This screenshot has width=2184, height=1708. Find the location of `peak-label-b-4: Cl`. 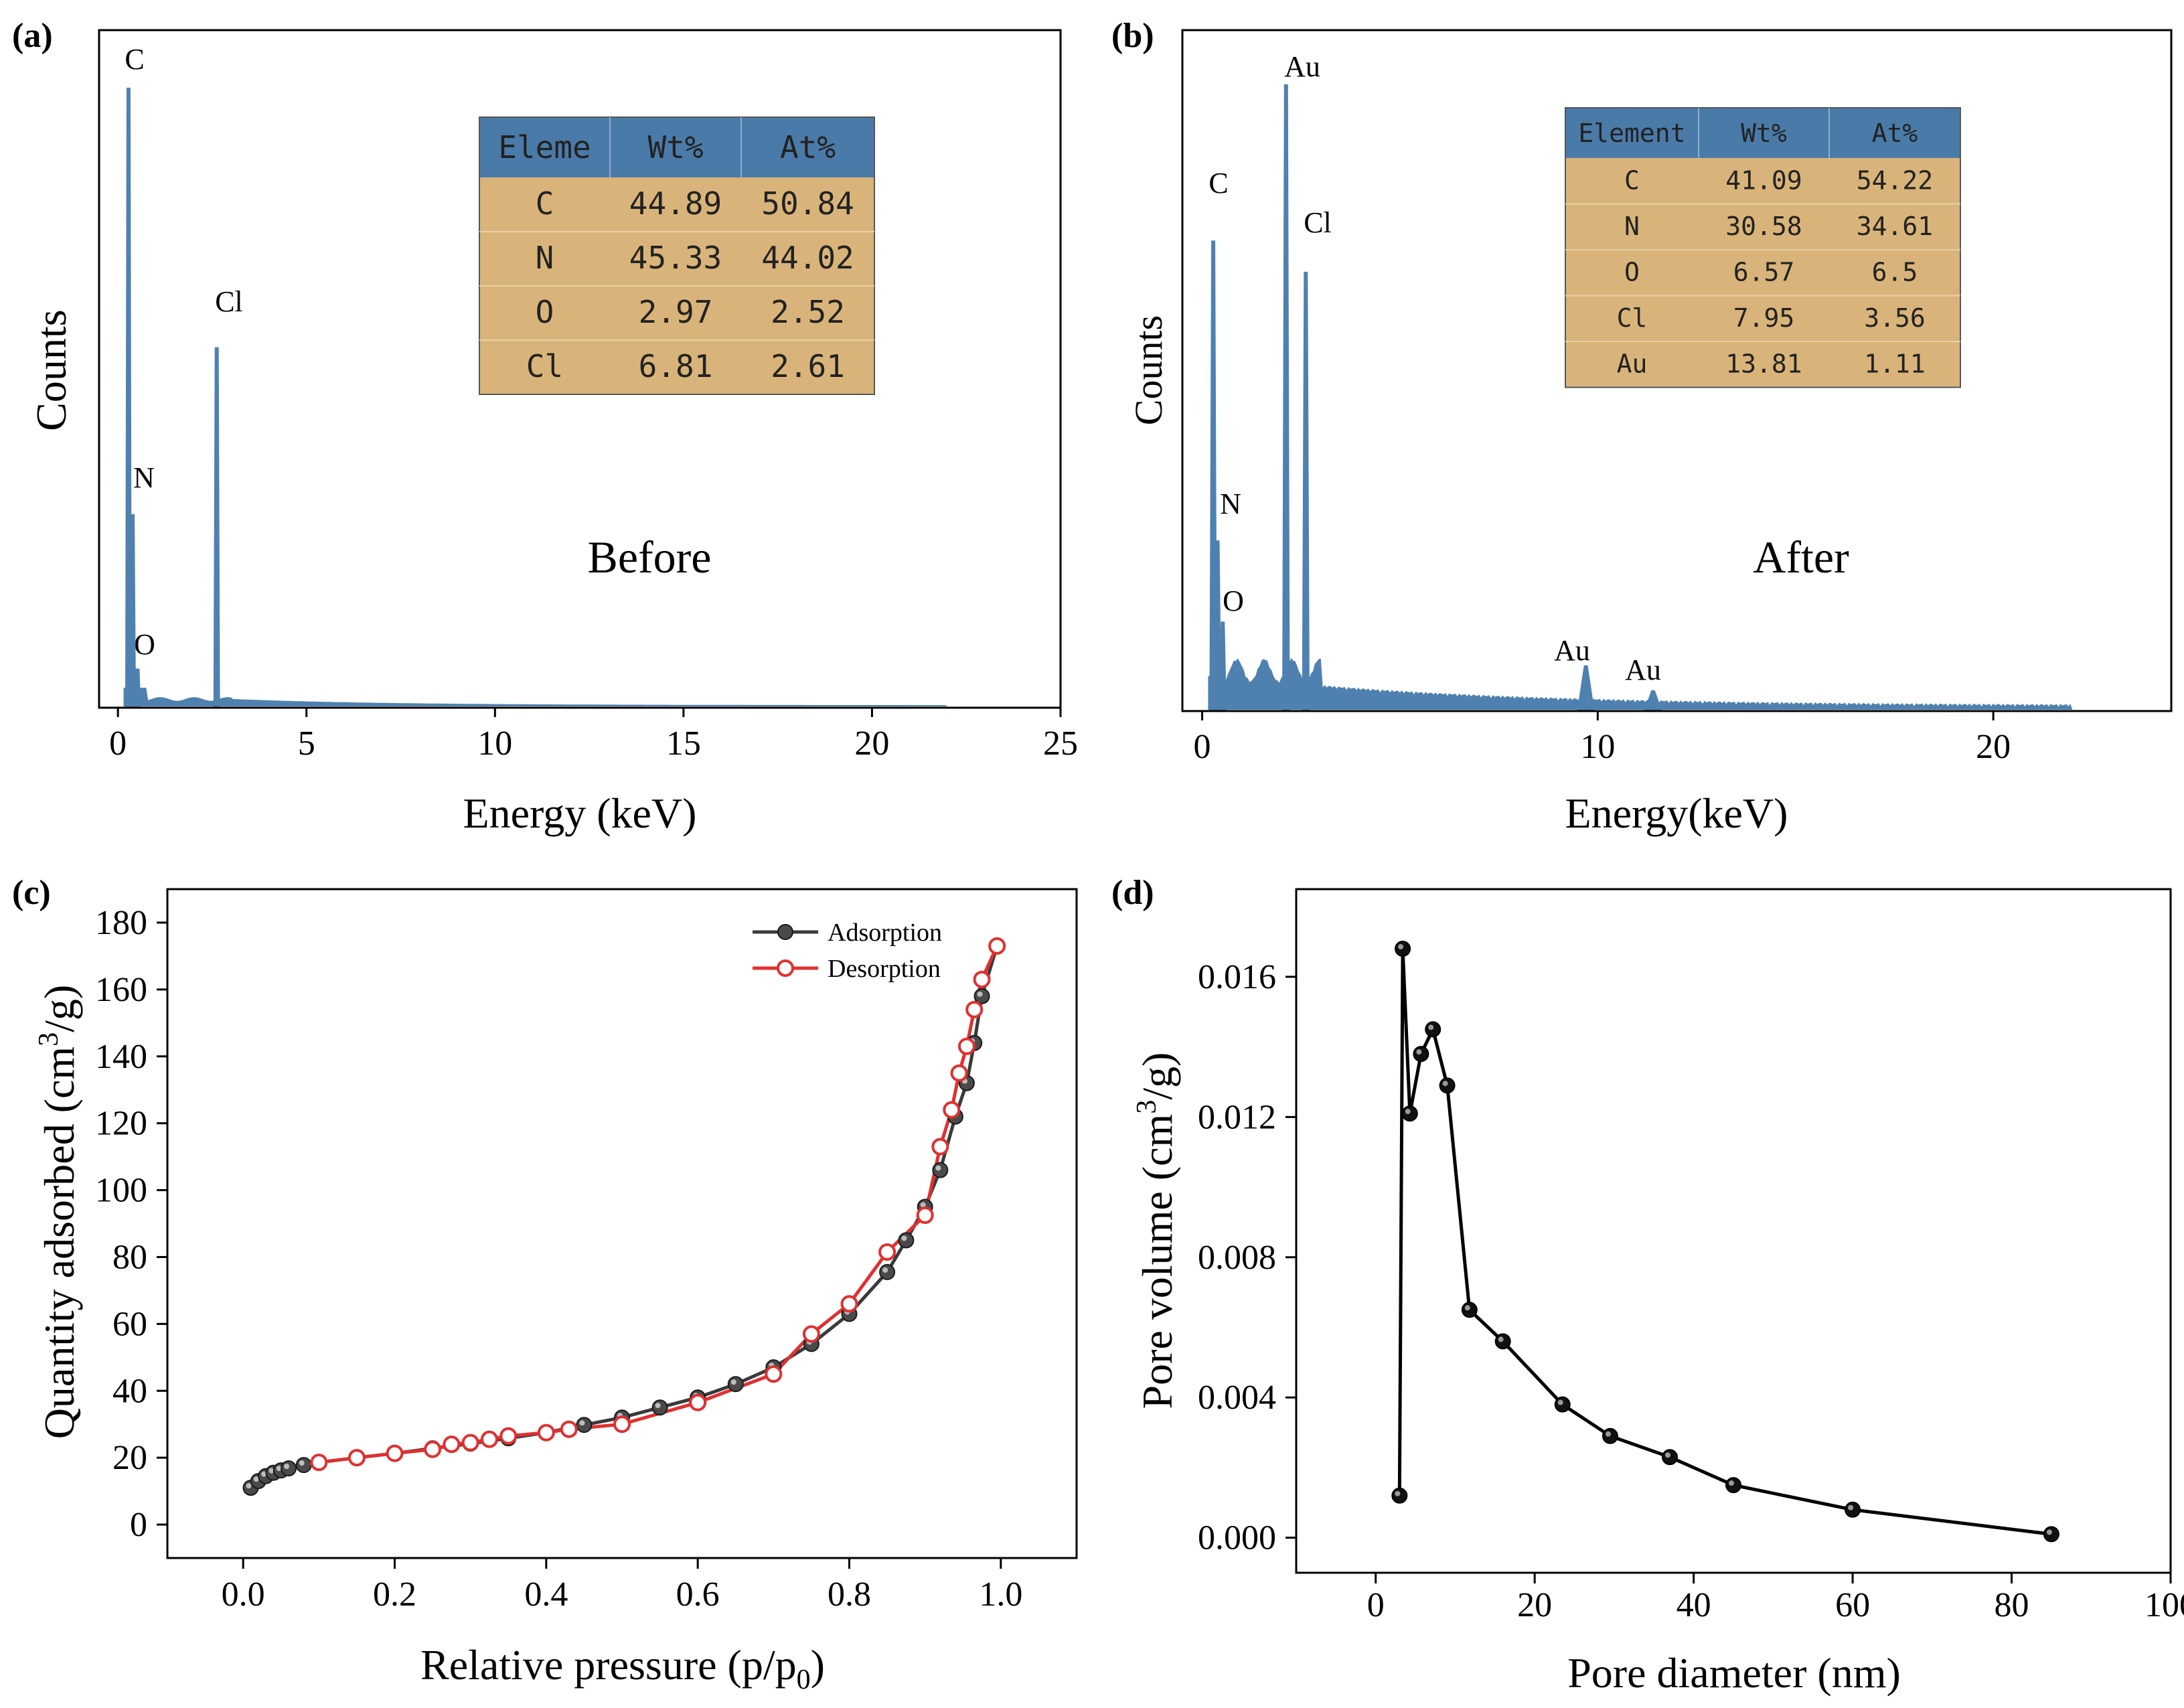

peak-label-b-4: Cl is located at coordinates (1318, 222).